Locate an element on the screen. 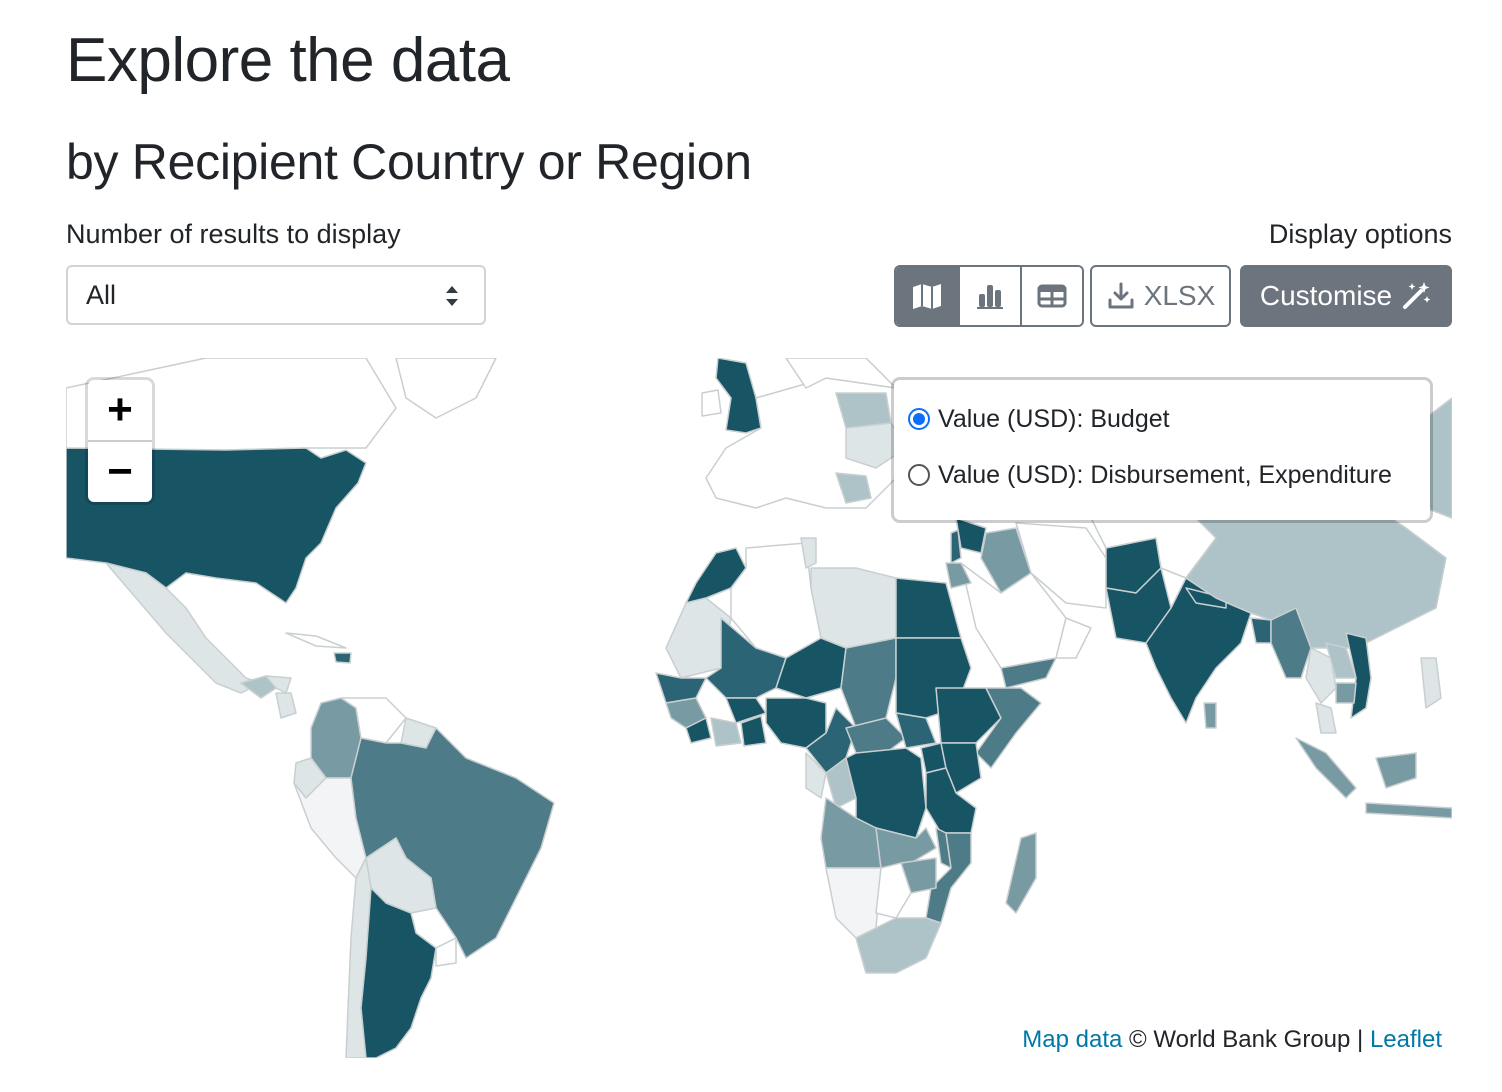  map-country-tunisia is located at coordinates (808, 553).